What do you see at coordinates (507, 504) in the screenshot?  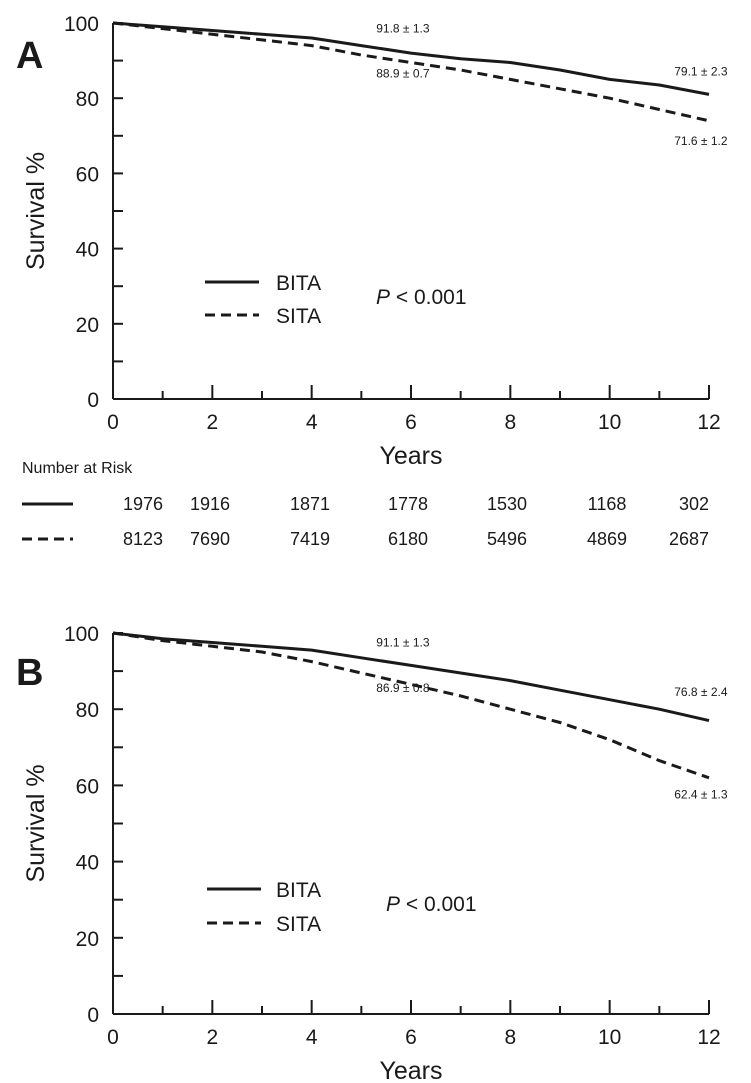 I see `risk-table-cell: 1530` at bounding box center [507, 504].